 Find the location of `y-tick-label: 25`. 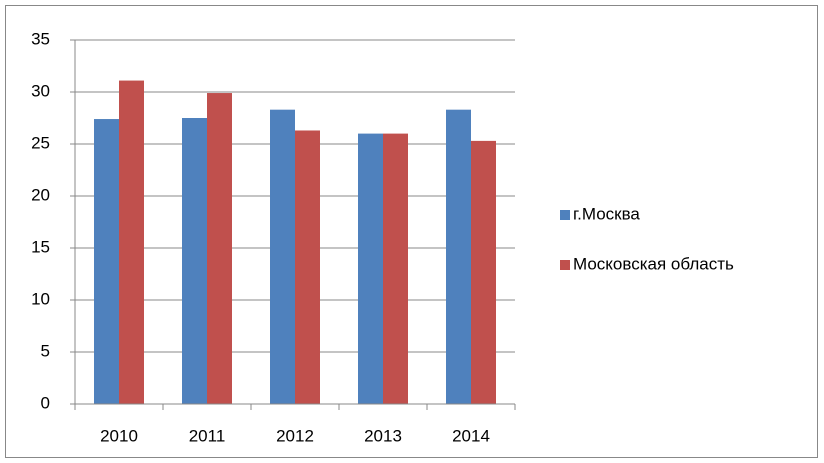

y-tick-label: 25 is located at coordinates (40, 142).